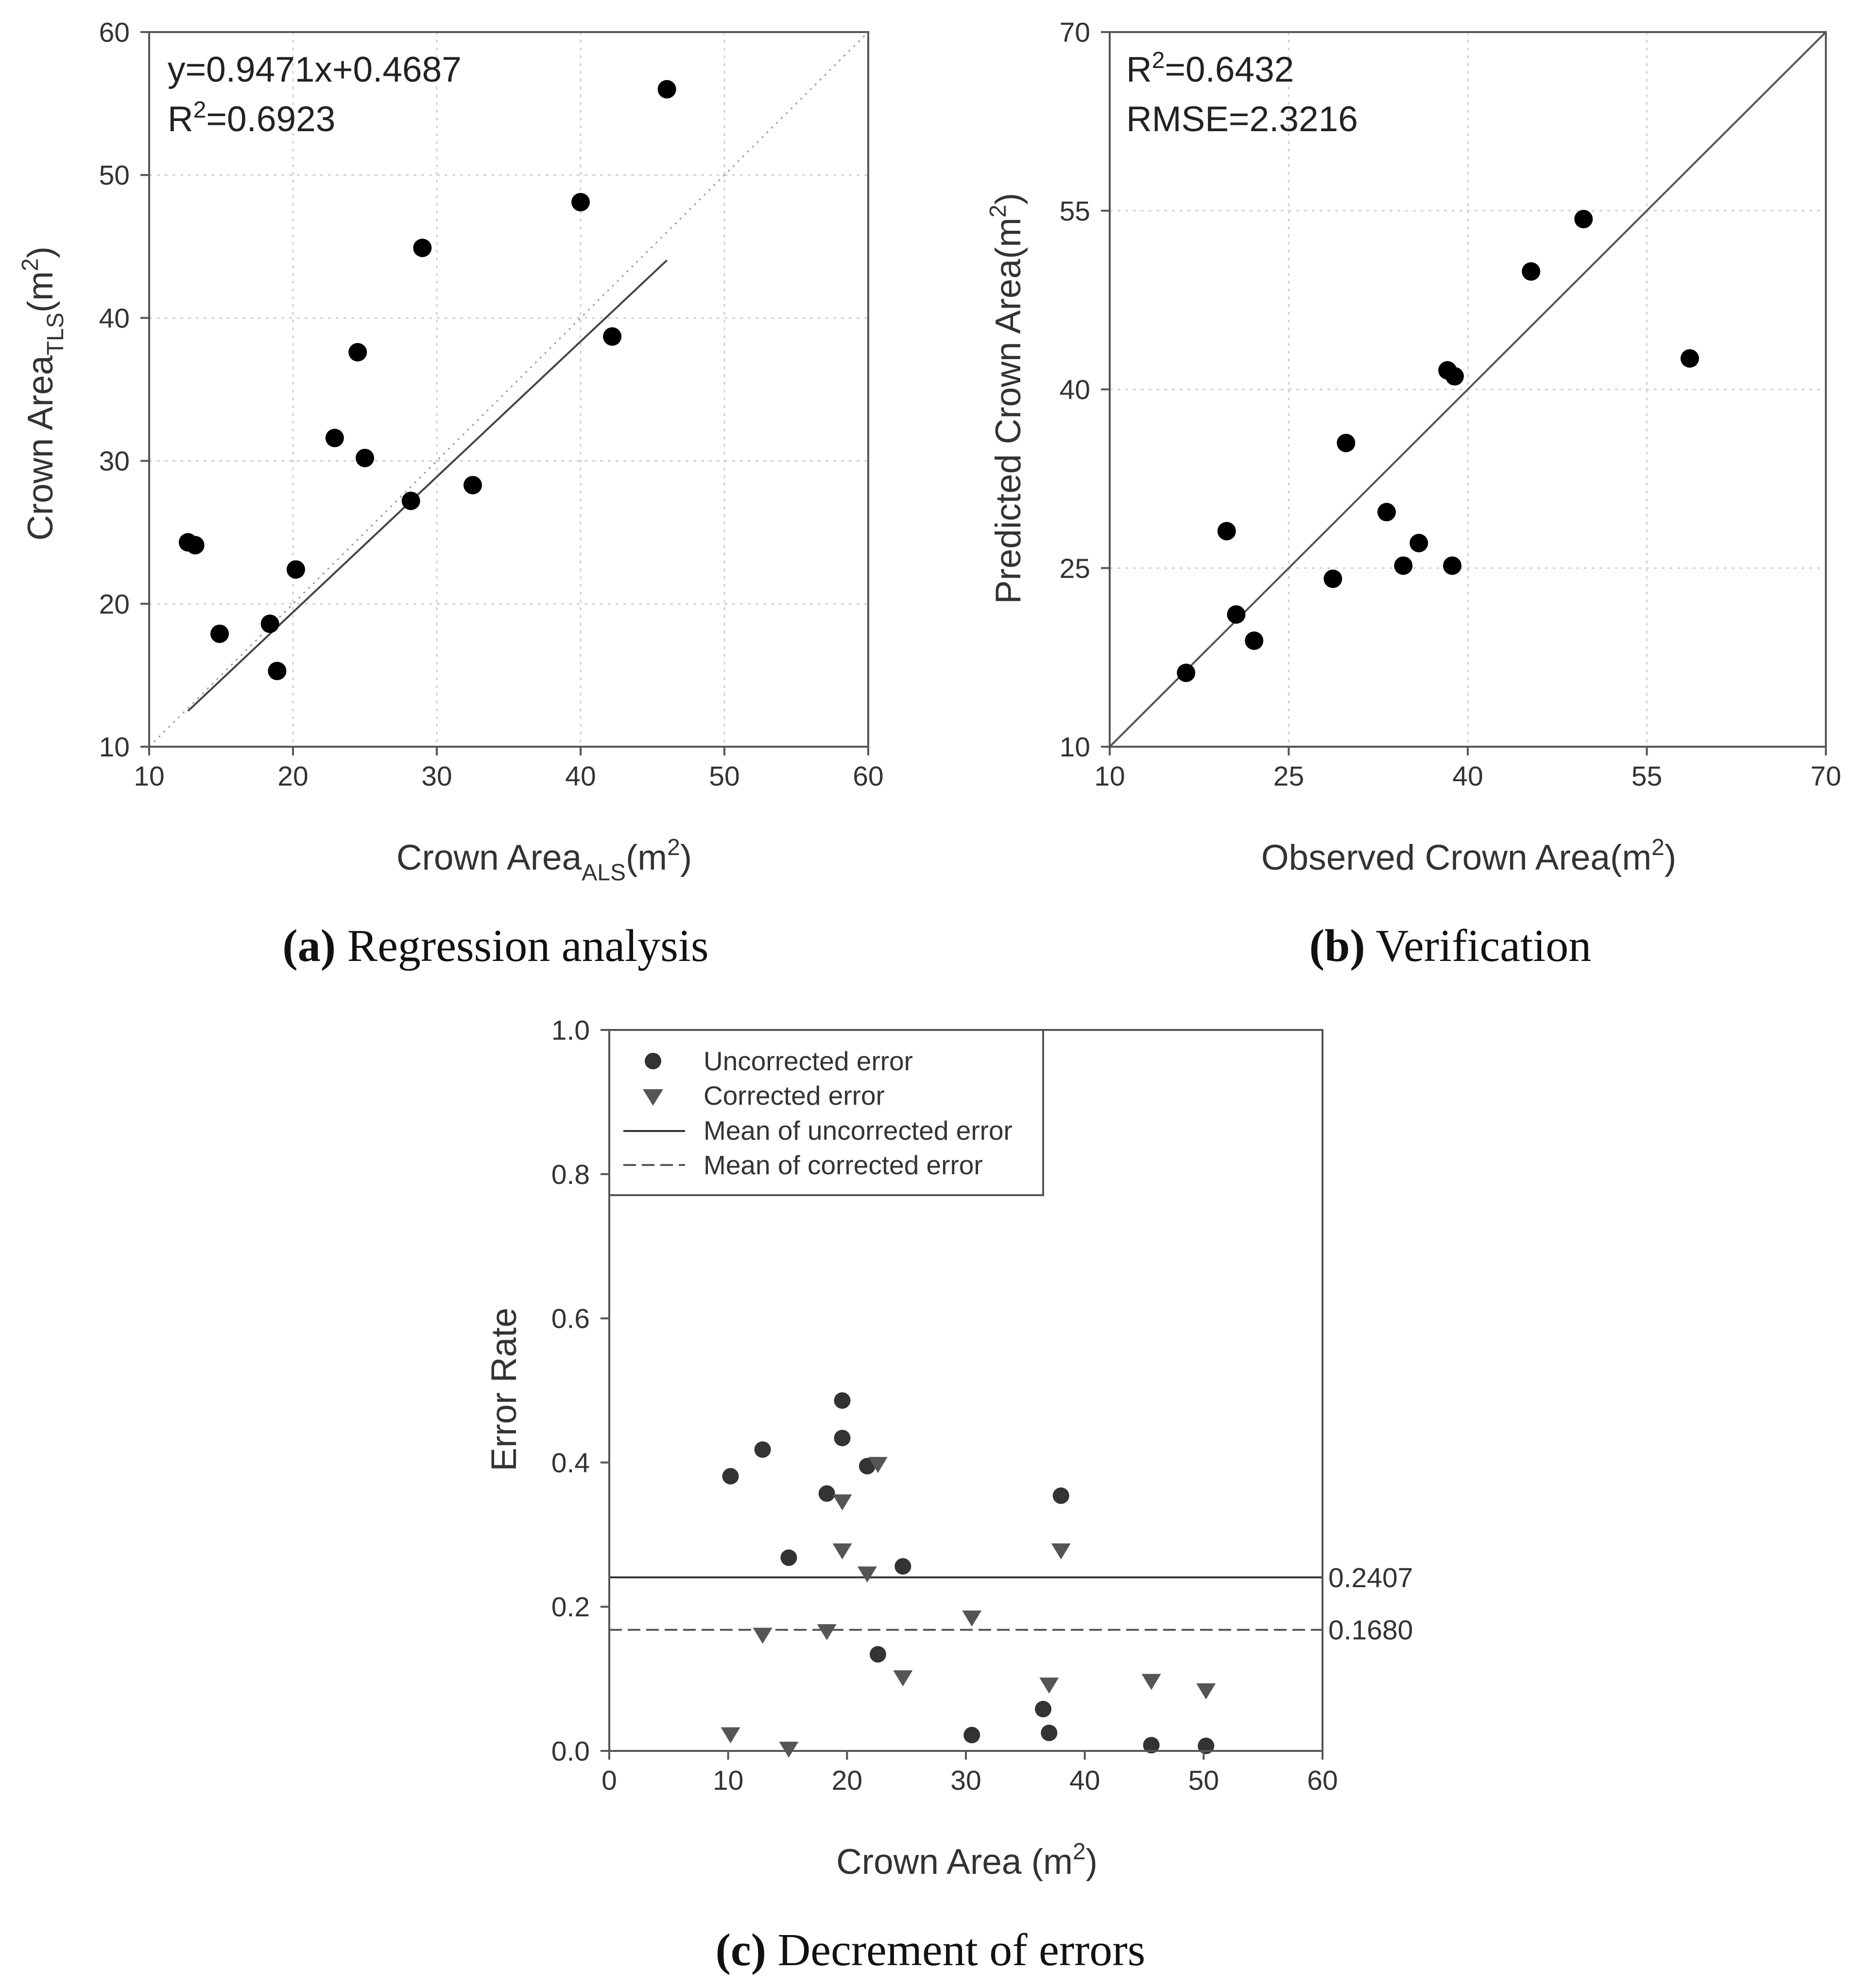  I want to click on c-xtick-label-2: 20, so click(847, 1781).